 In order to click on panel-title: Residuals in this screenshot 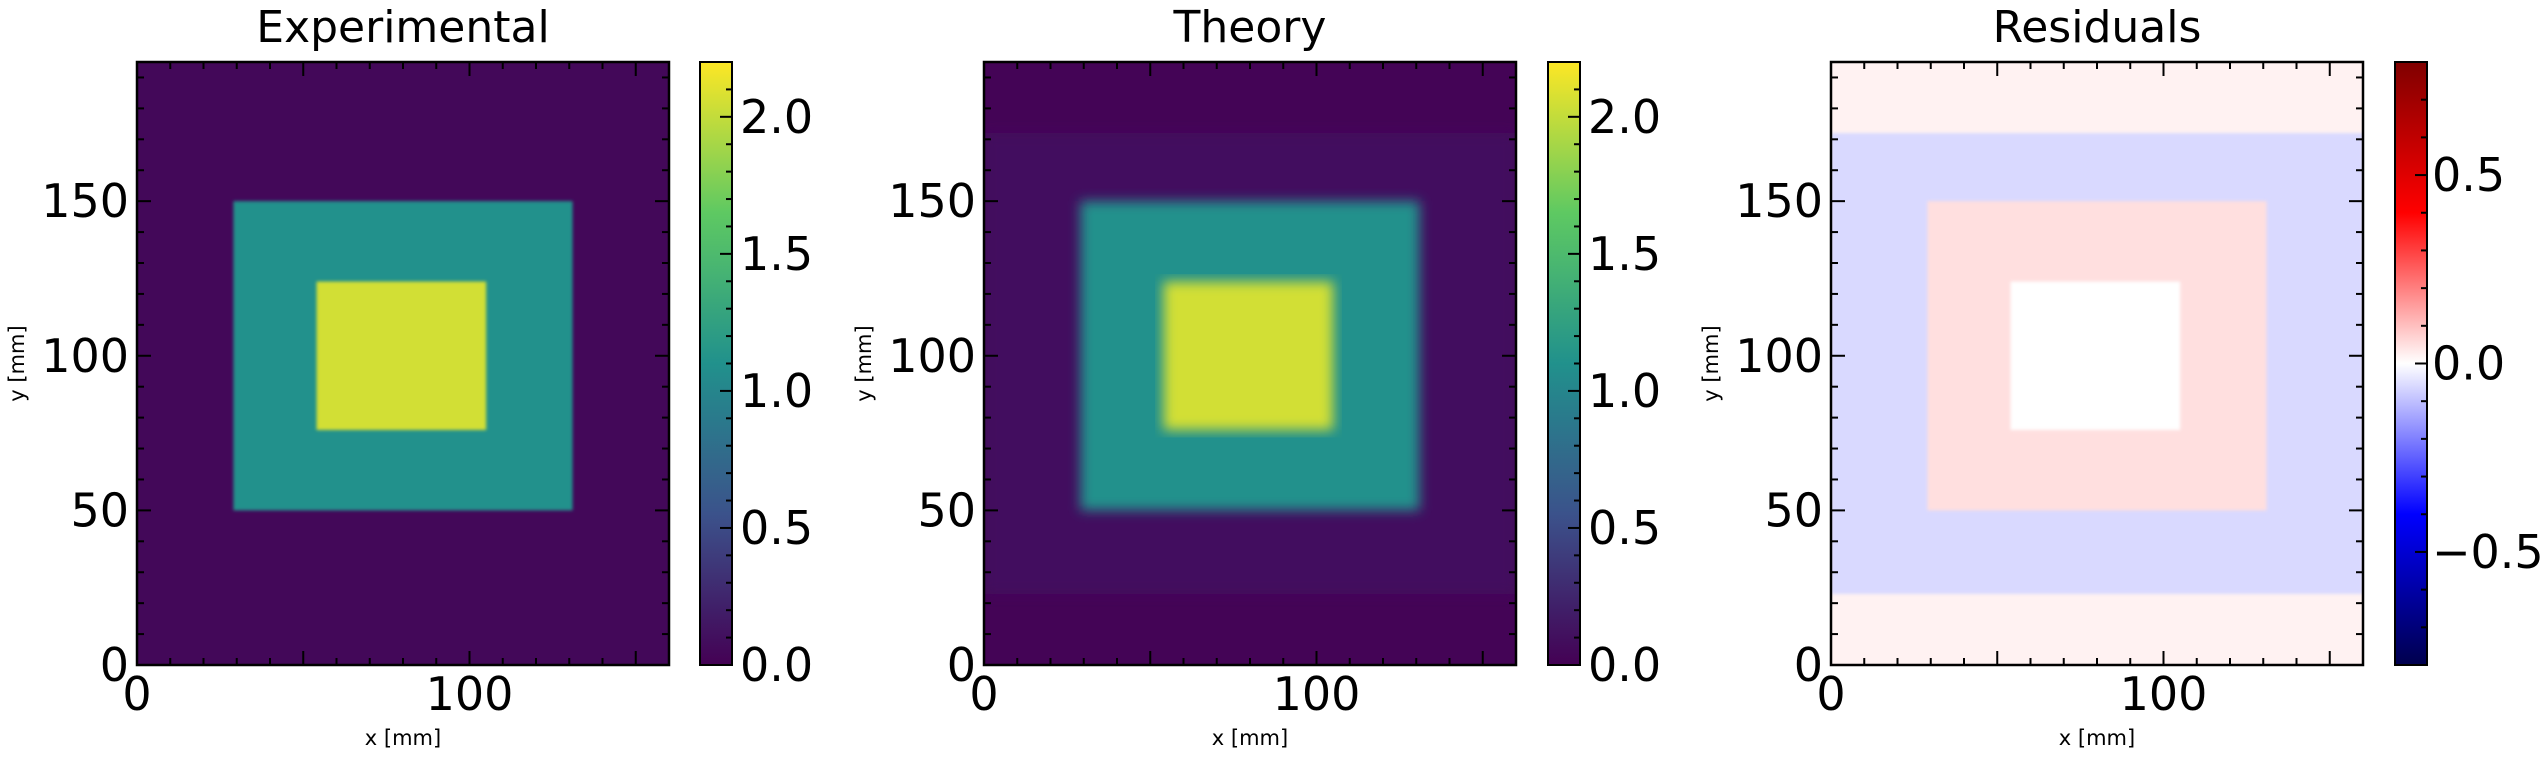, I will do `click(2097, 27)`.